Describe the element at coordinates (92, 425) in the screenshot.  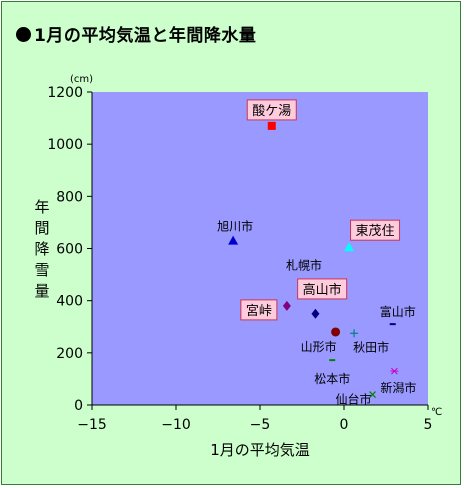
I see `x-tick-label: −15` at that location.